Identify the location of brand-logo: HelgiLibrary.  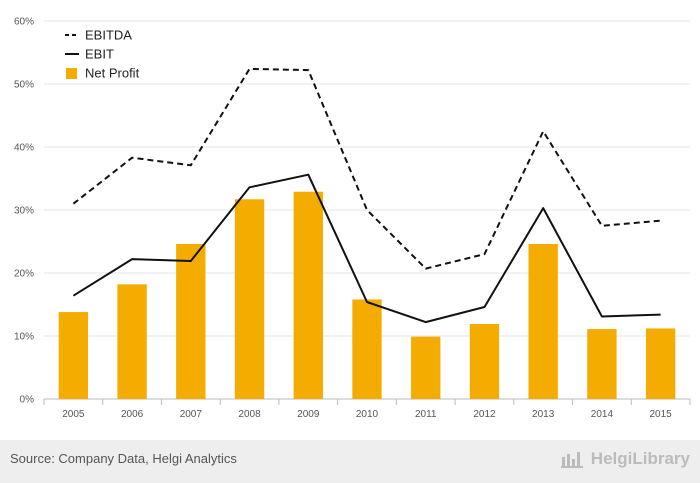
(625, 459).